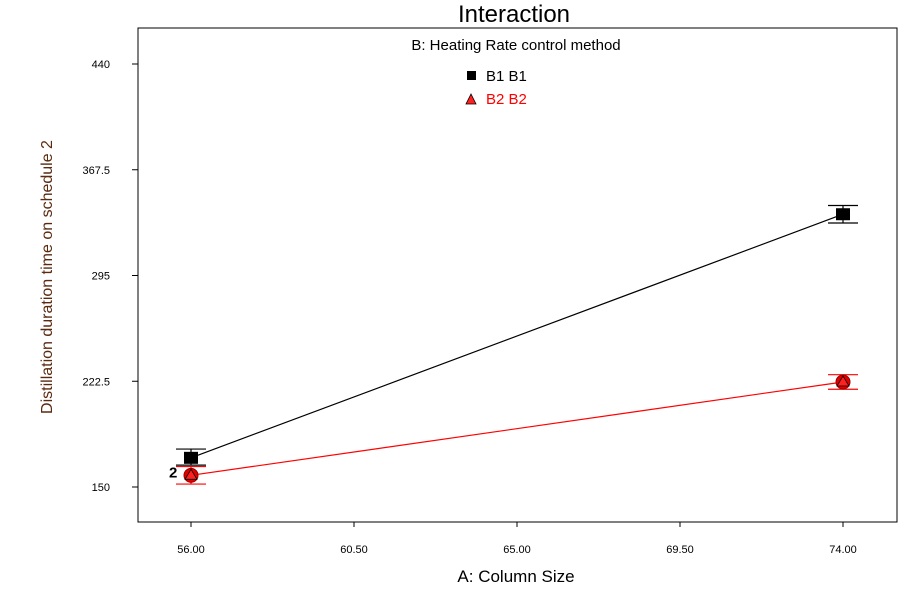  I want to click on legend-marker-square, so click(471, 75).